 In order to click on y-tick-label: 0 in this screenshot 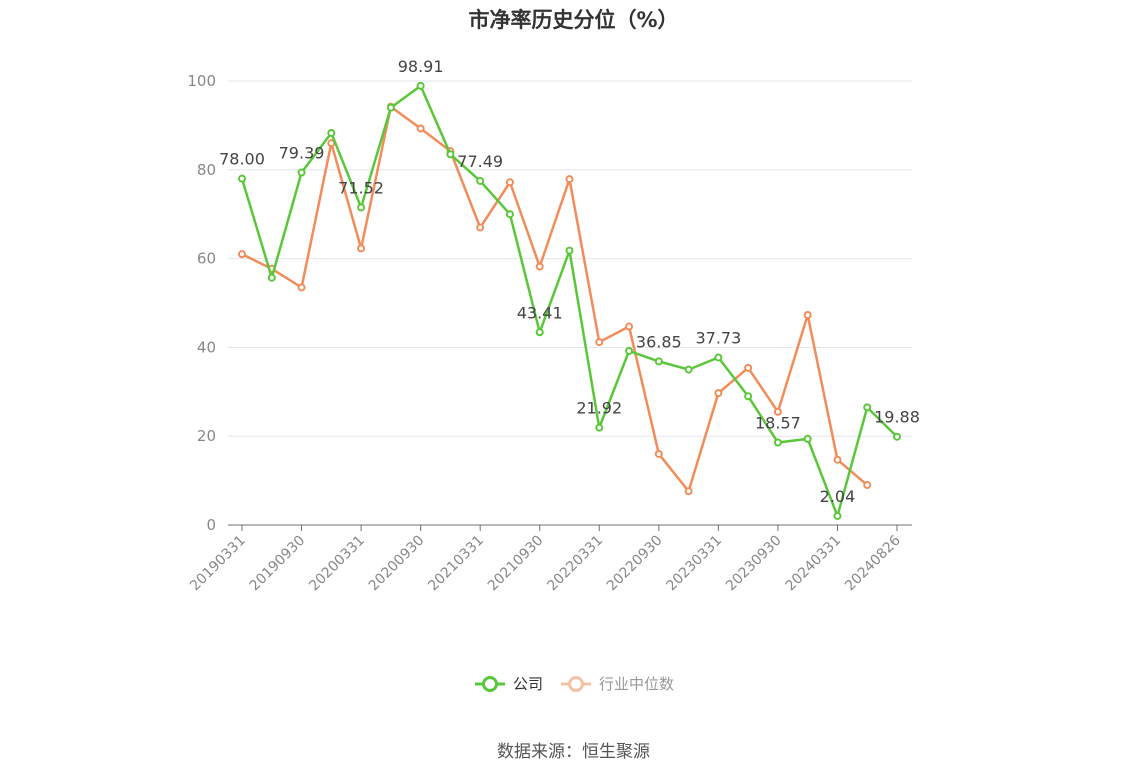, I will do `click(211, 525)`.